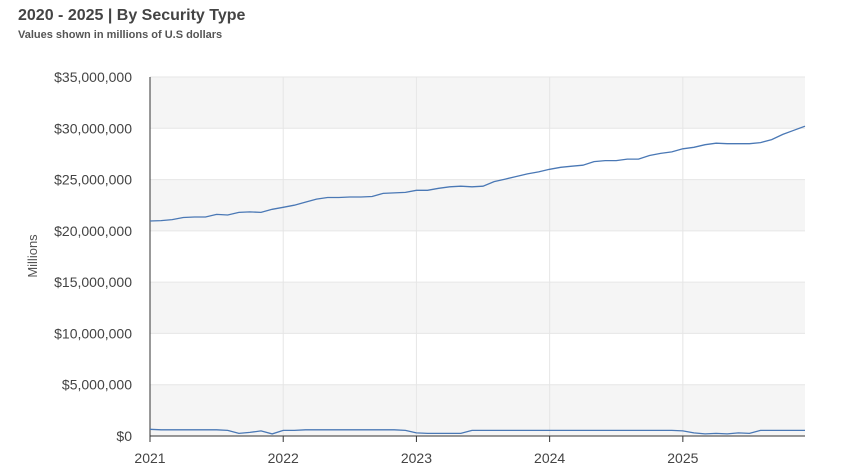  I want to click on y-tick-label: $15,000,000, so click(93, 282).